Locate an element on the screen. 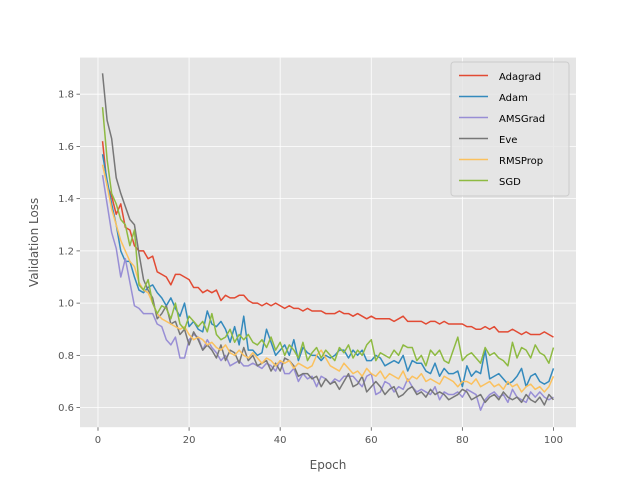 This screenshot has width=640, height=480. y-tick-label: 0.8 is located at coordinates (66, 356).